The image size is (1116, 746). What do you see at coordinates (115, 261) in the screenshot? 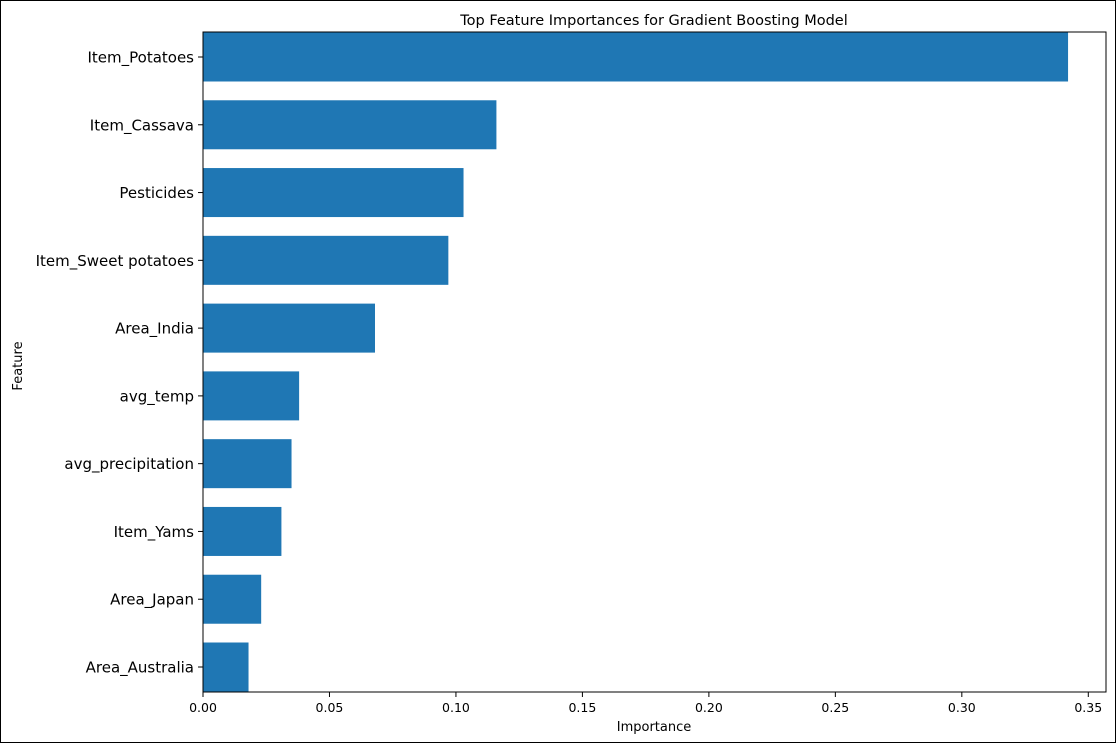
I see `y-tick-label: Item_Sweet potatoes` at bounding box center [115, 261].